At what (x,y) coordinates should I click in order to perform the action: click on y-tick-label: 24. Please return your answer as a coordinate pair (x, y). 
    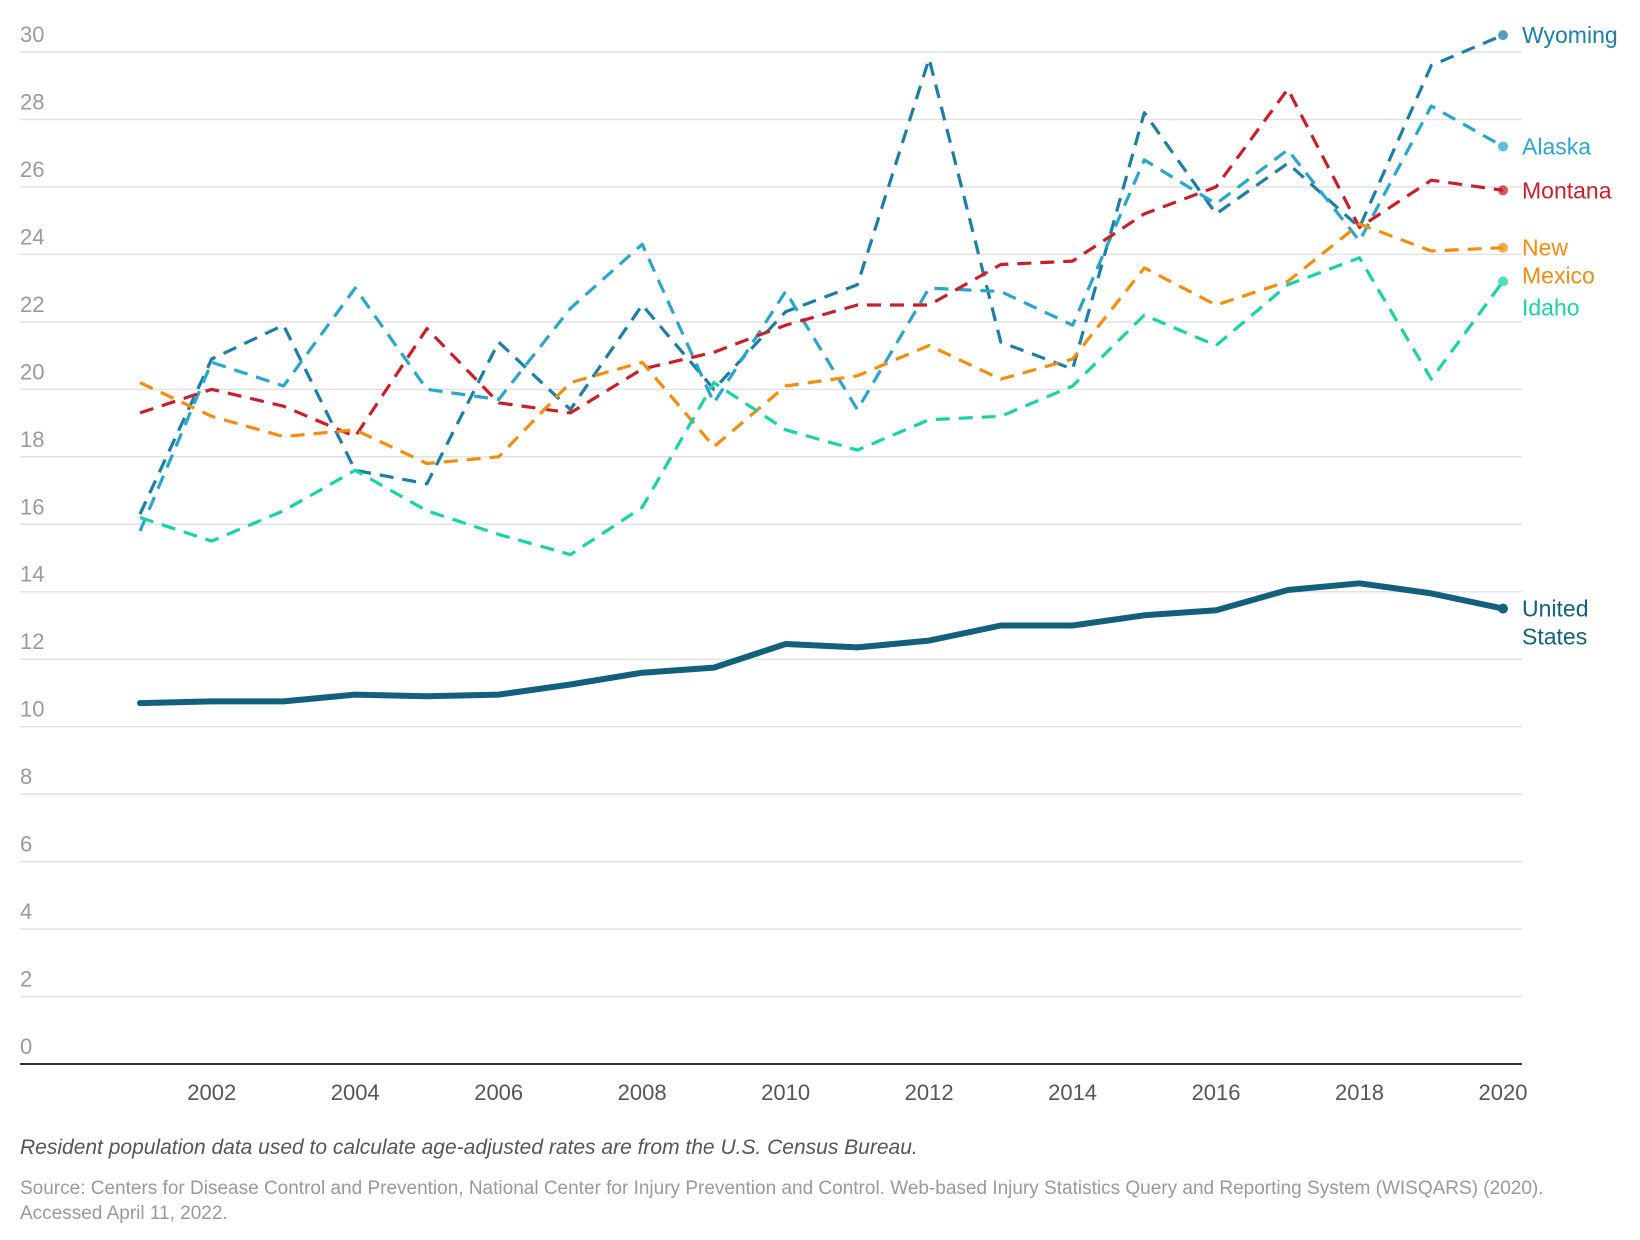
    Looking at the image, I should click on (32, 236).